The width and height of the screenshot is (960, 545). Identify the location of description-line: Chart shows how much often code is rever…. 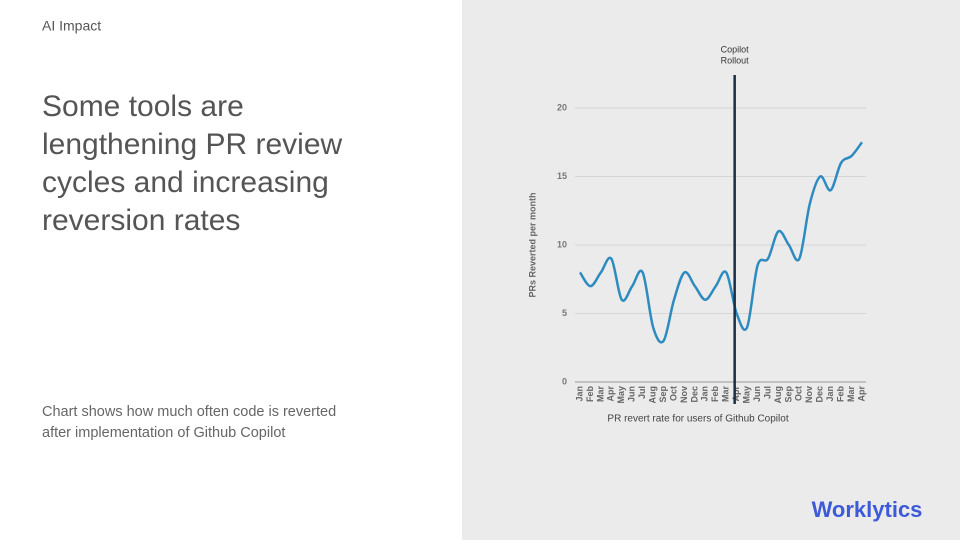
(189, 412).